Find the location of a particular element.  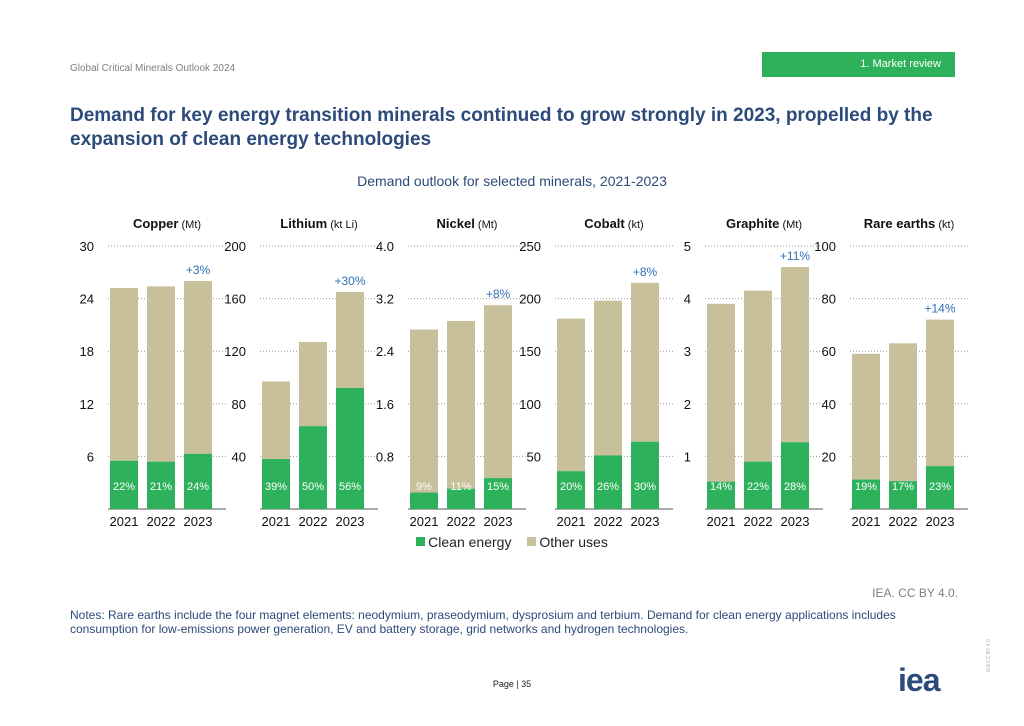

cobalt-share-label: 30% is located at coordinates (645, 487).